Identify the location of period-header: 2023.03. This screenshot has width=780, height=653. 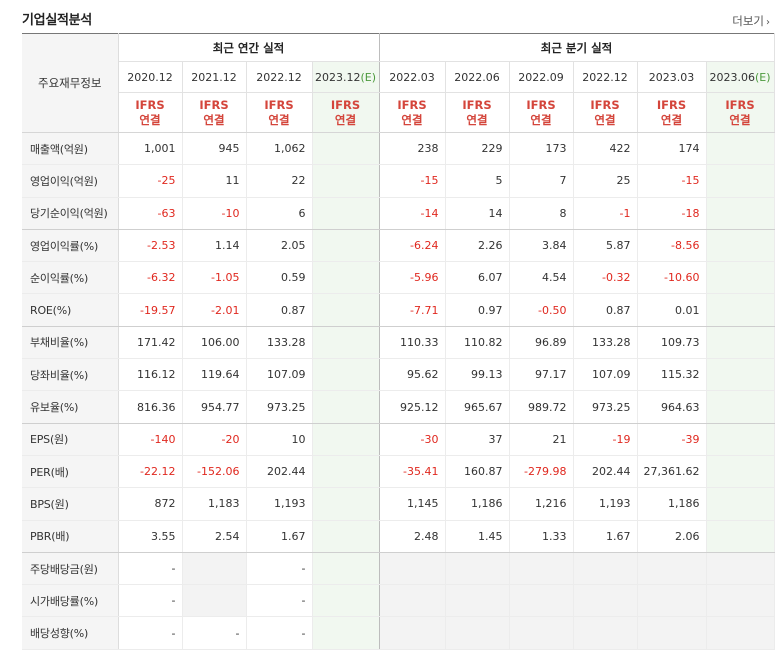
(672, 77).